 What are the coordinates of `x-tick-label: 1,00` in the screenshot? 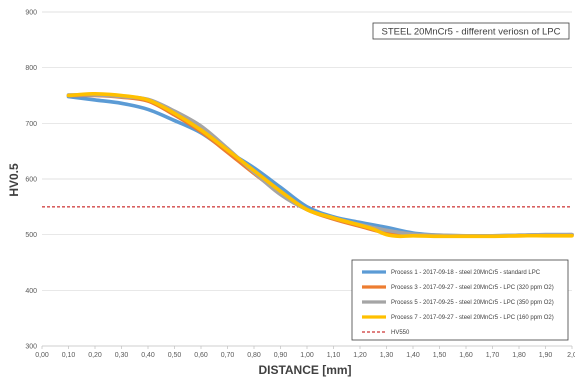 It's located at (307, 355).